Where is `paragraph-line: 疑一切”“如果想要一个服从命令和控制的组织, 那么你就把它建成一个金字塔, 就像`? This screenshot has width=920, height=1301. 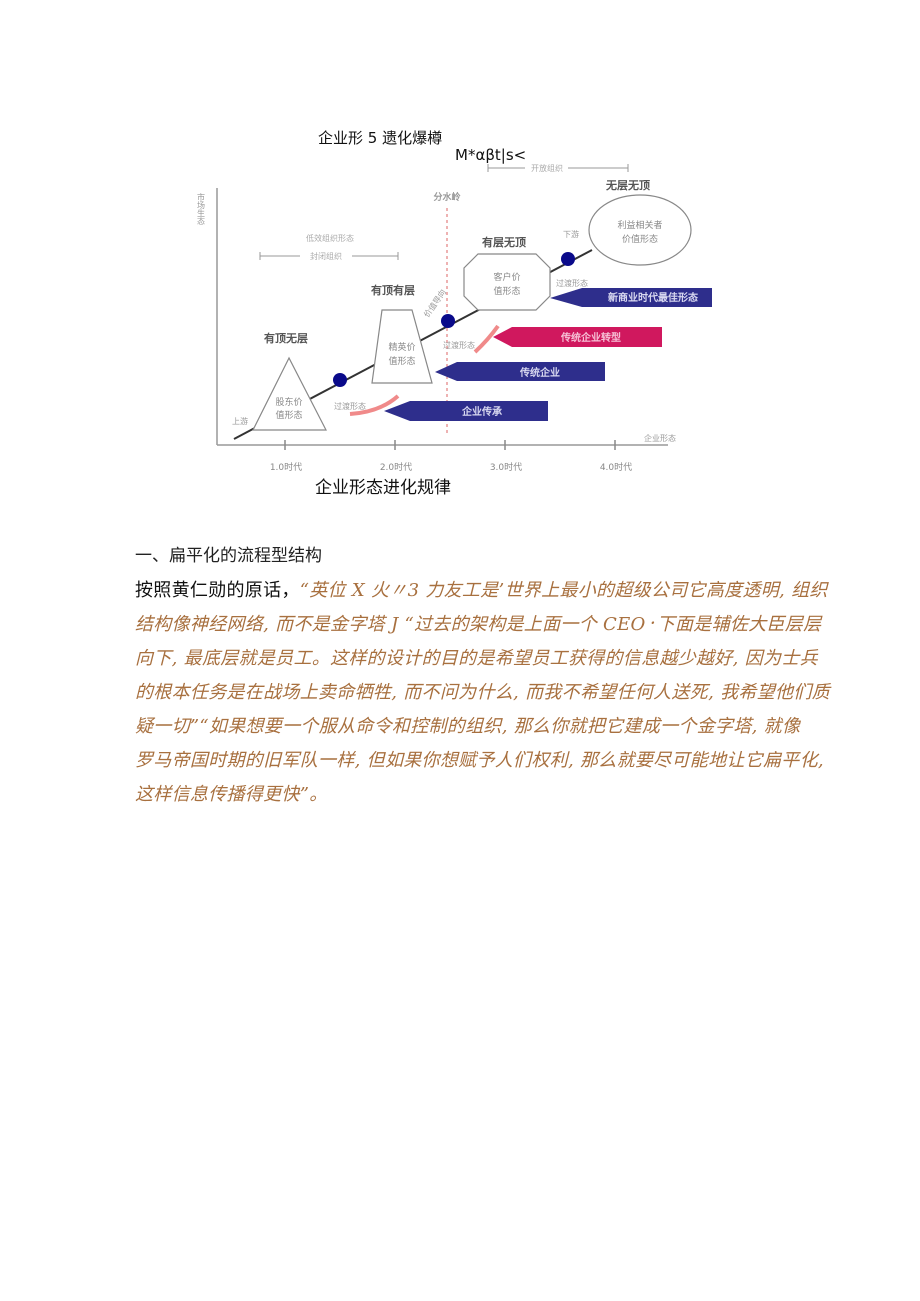
paragraph-line: 疑一切”“如果想要一个服从命令和控制的组织, 那么你就把它建成一个金字塔, 就像 is located at coordinates (468, 726).